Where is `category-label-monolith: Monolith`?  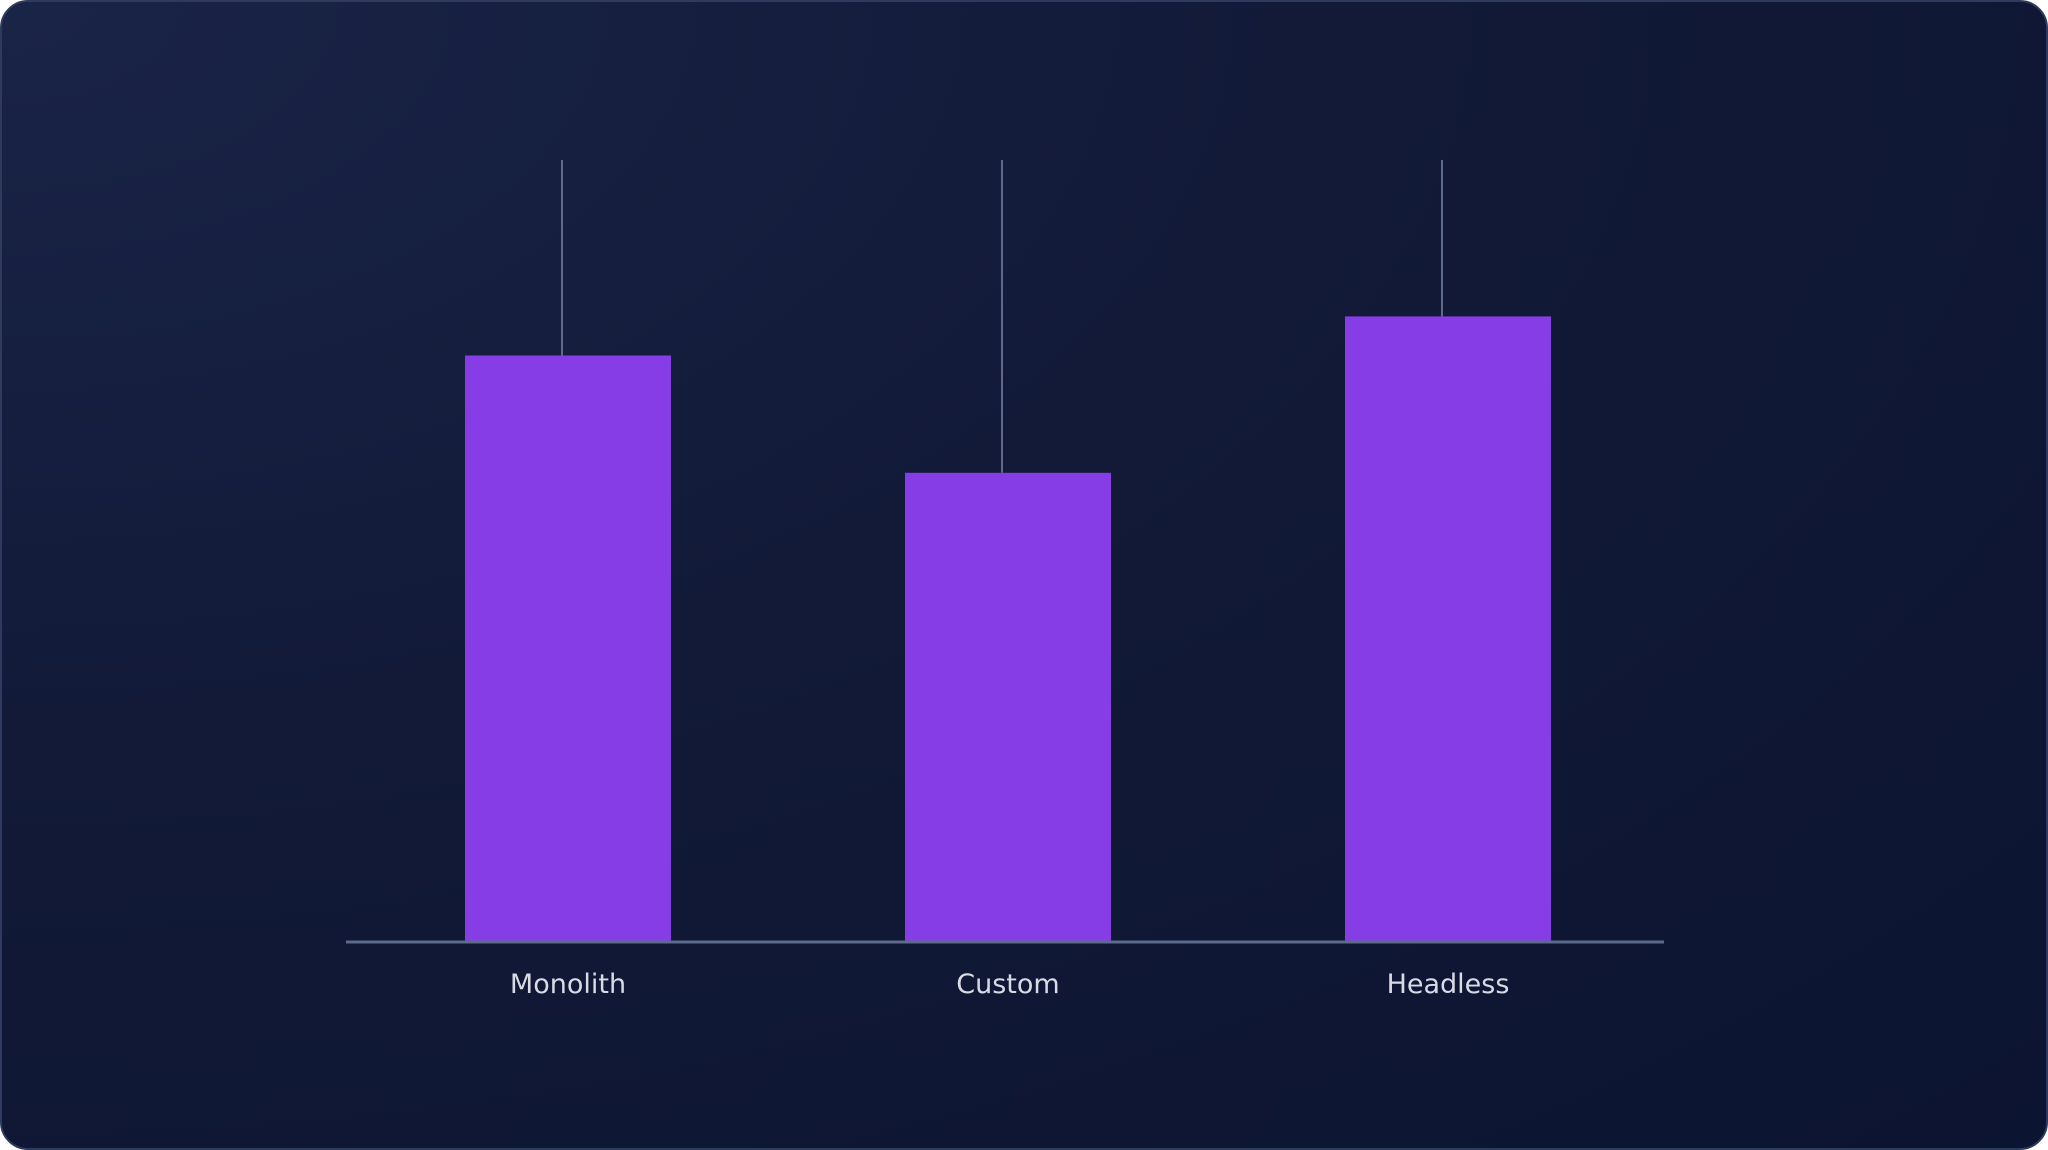
category-label-monolith: Monolith is located at coordinates (568, 984).